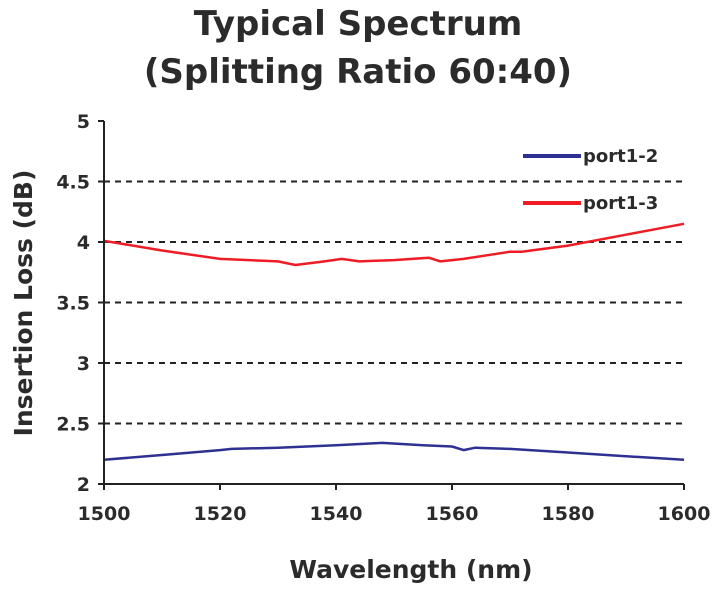  What do you see at coordinates (23, 303) in the screenshot?
I see `y-axis-label: Insertion Loss (dB)` at bounding box center [23, 303].